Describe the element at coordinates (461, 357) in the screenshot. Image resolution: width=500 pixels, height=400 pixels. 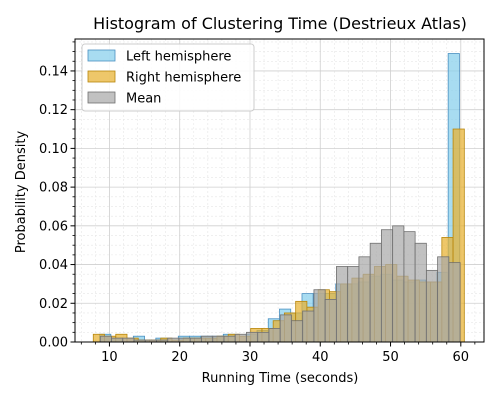
I see `x-tick-label: 60` at that location.